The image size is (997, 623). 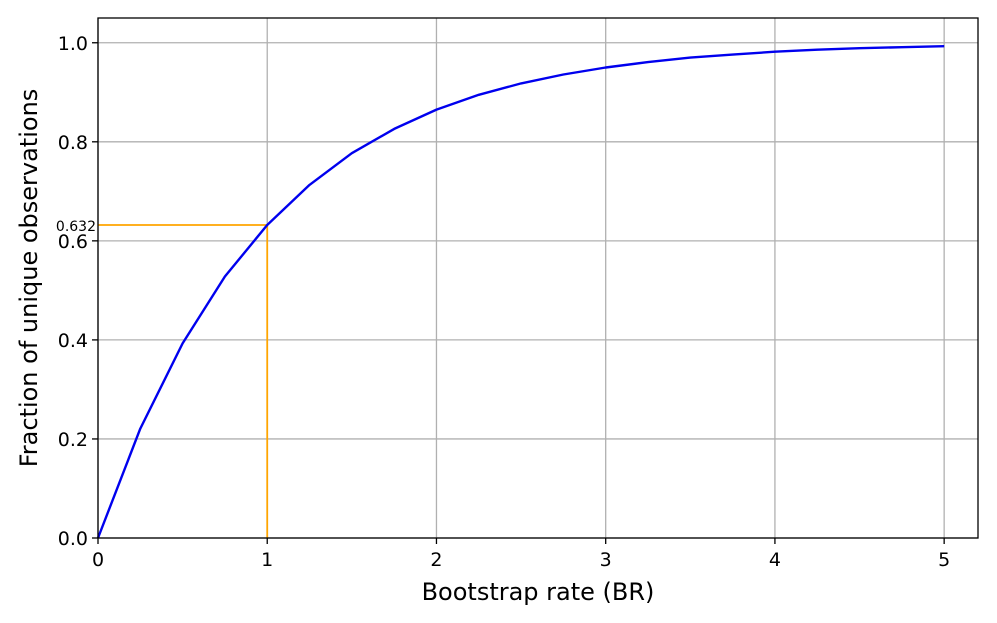 I want to click on x-tick-label: 4, so click(x=775, y=560).